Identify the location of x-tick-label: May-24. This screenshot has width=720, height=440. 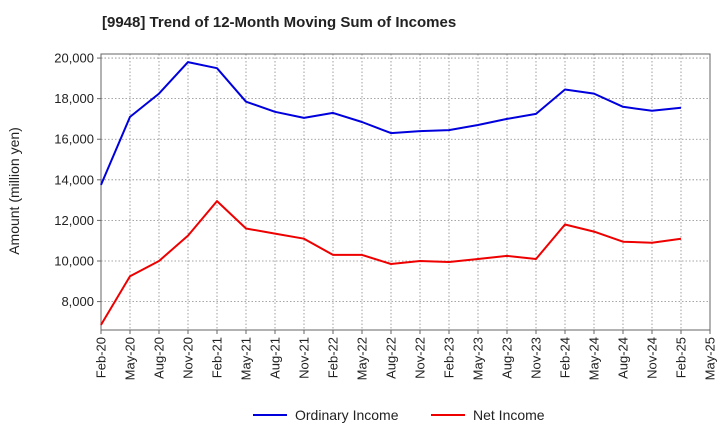
(594, 358).